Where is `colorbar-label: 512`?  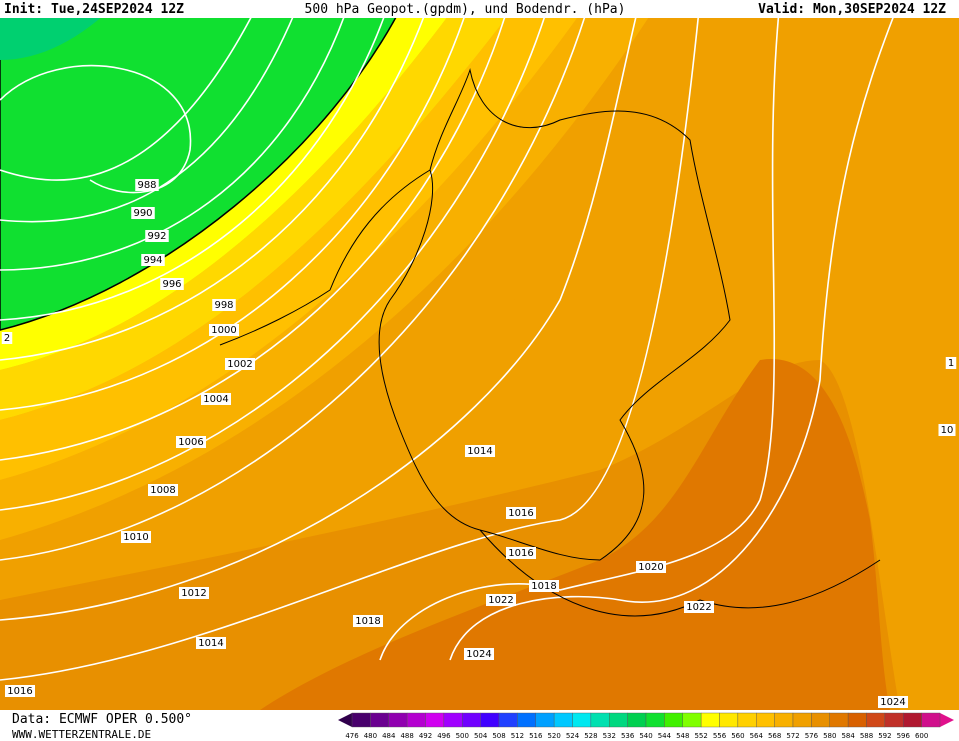 colorbar-label: 512 is located at coordinates (517, 736).